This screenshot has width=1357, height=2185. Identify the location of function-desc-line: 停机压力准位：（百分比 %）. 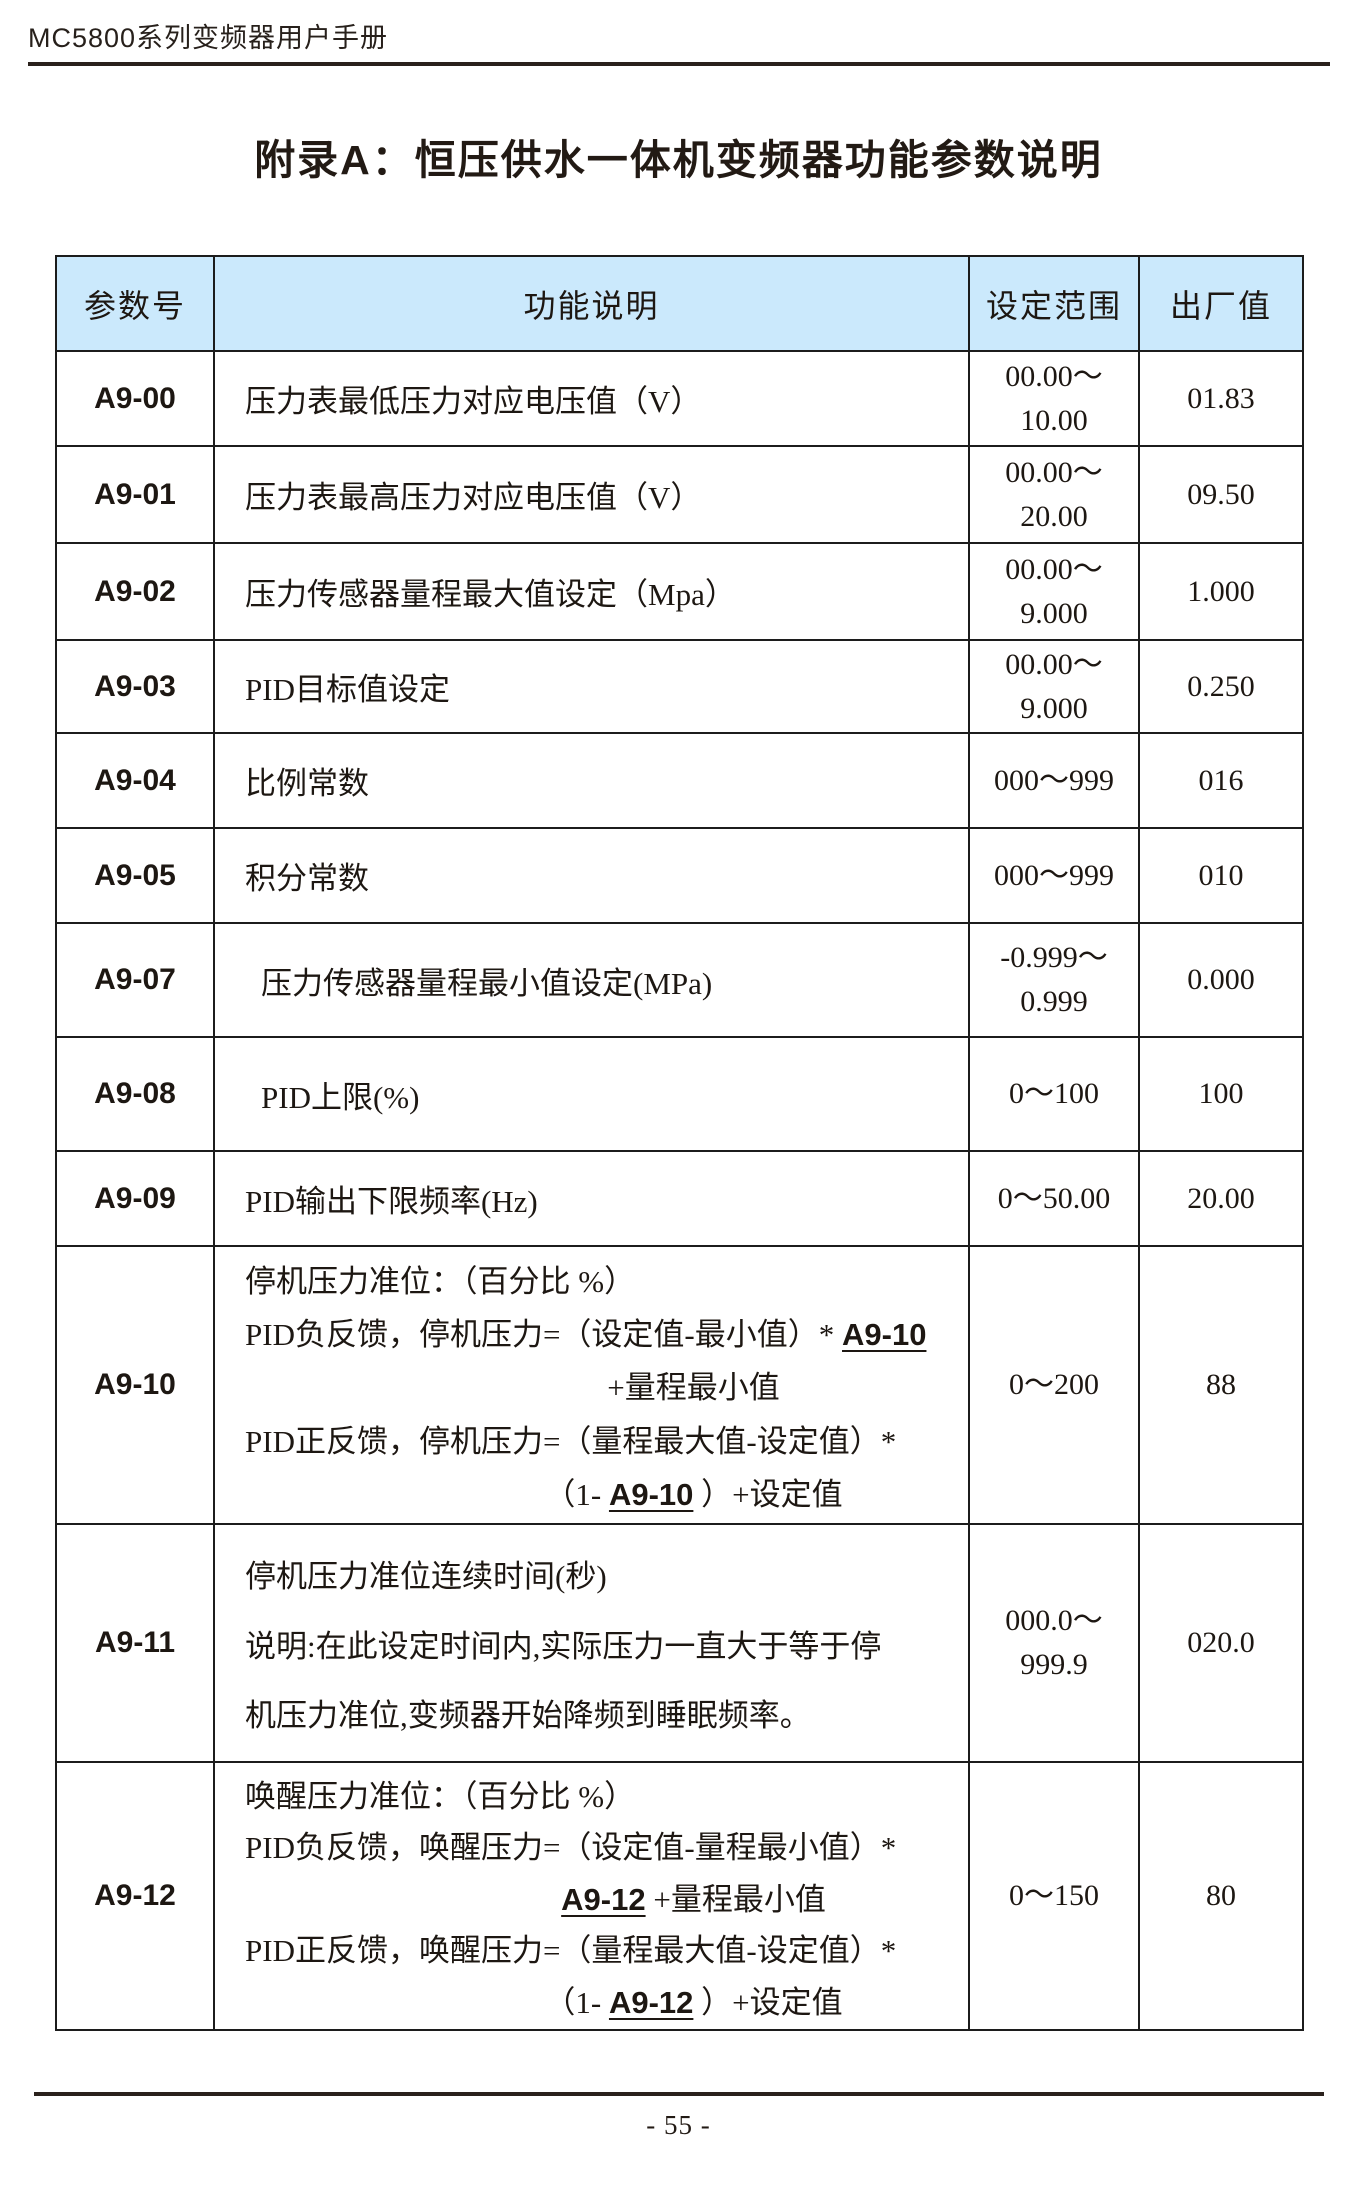
(591, 1278).